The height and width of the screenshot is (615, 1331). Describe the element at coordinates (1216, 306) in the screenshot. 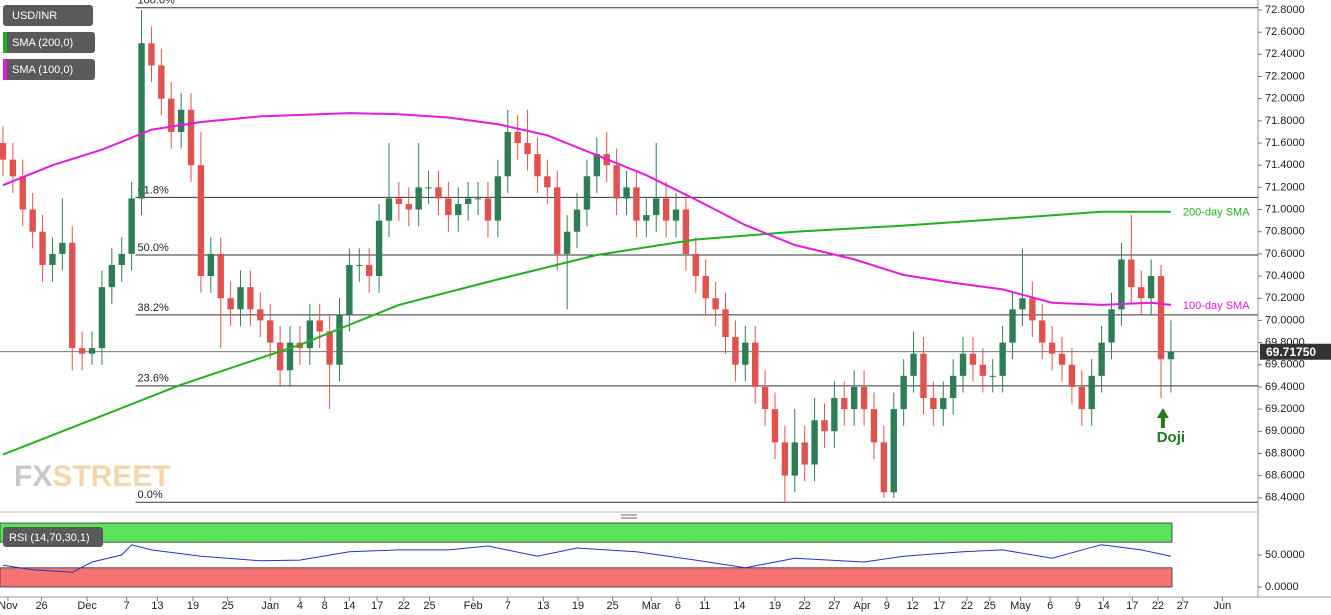

I see `sma-label: 100-day SMA` at that location.